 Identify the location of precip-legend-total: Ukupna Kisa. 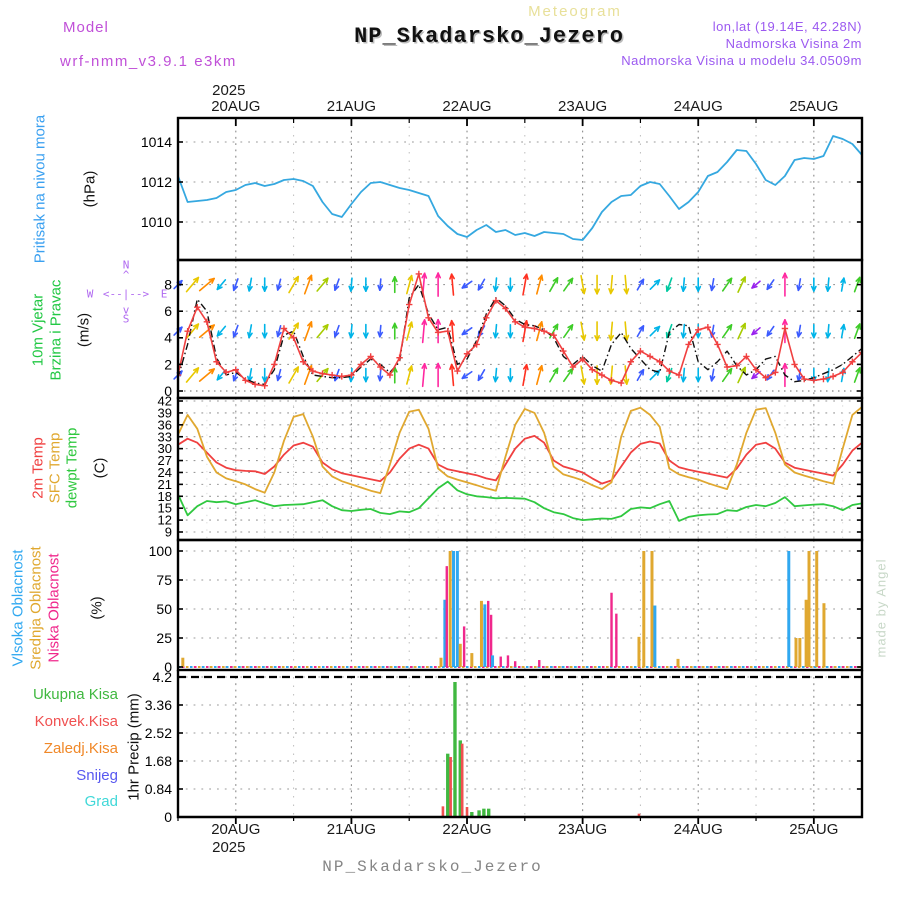
(75, 694).